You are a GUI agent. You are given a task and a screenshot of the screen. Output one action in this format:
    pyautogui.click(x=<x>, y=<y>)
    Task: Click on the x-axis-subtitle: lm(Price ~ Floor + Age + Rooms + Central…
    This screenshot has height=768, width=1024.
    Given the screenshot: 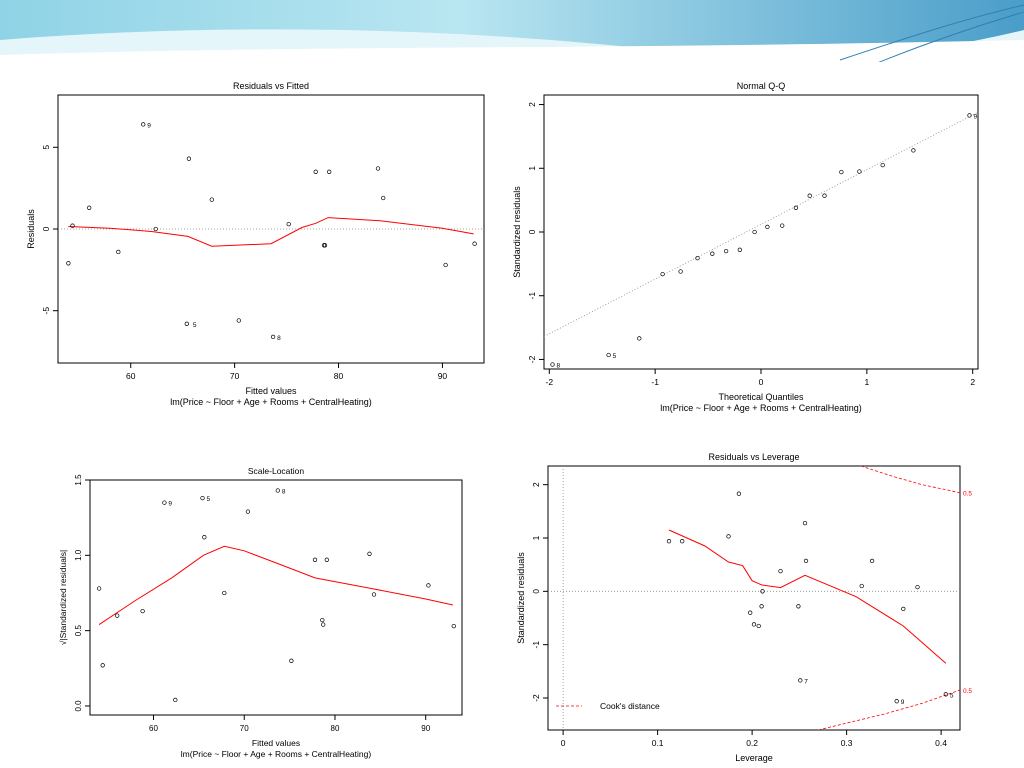 What is the action you would take?
    pyautogui.click(x=276, y=754)
    